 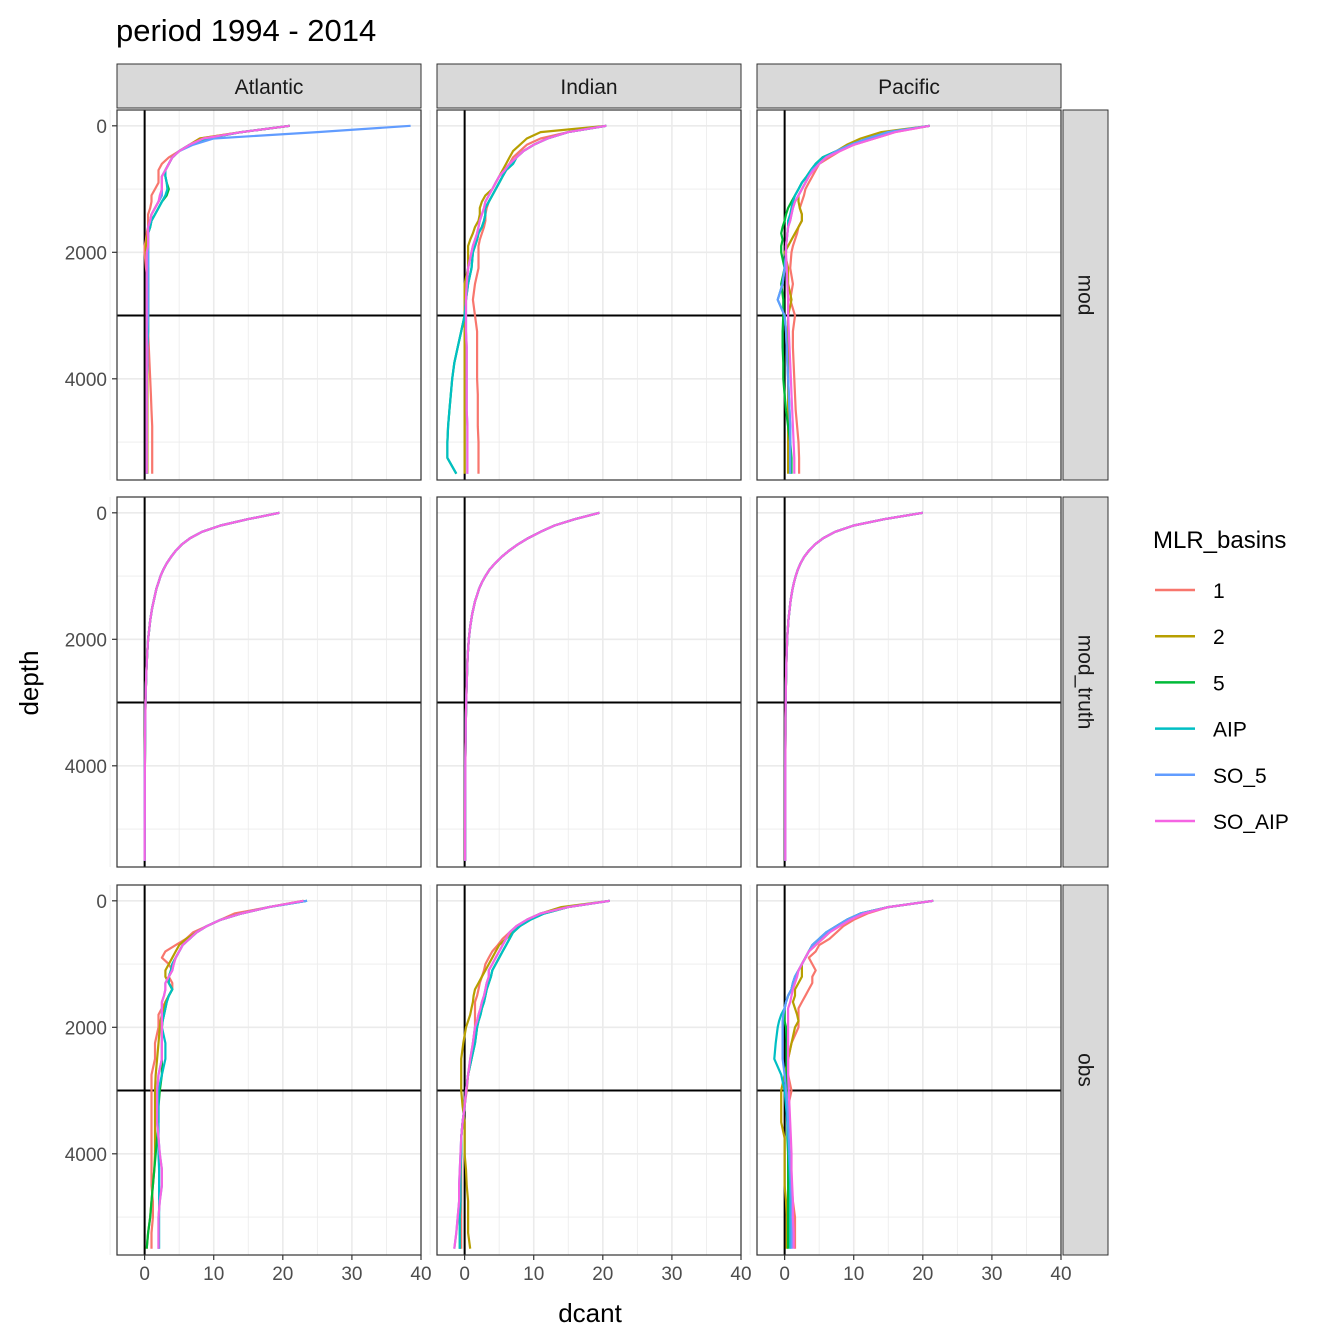 I want to click on legend-label: 1, so click(x=1219, y=591).